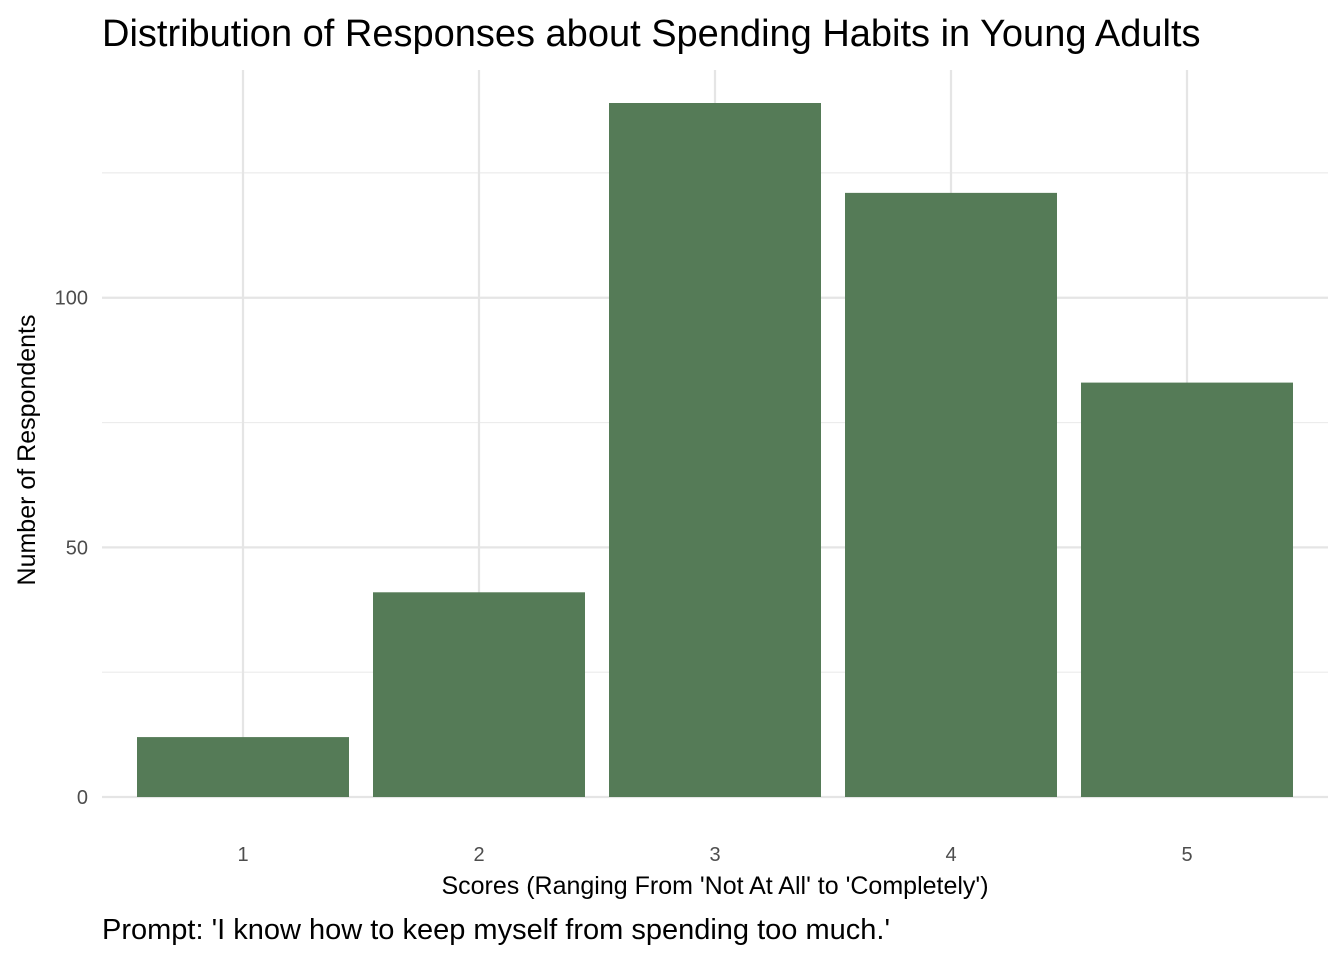 Image resolution: width=1344 pixels, height=960 pixels. What do you see at coordinates (242, 855) in the screenshot?
I see `x-tick-label: 1` at bounding box center [242, 855].